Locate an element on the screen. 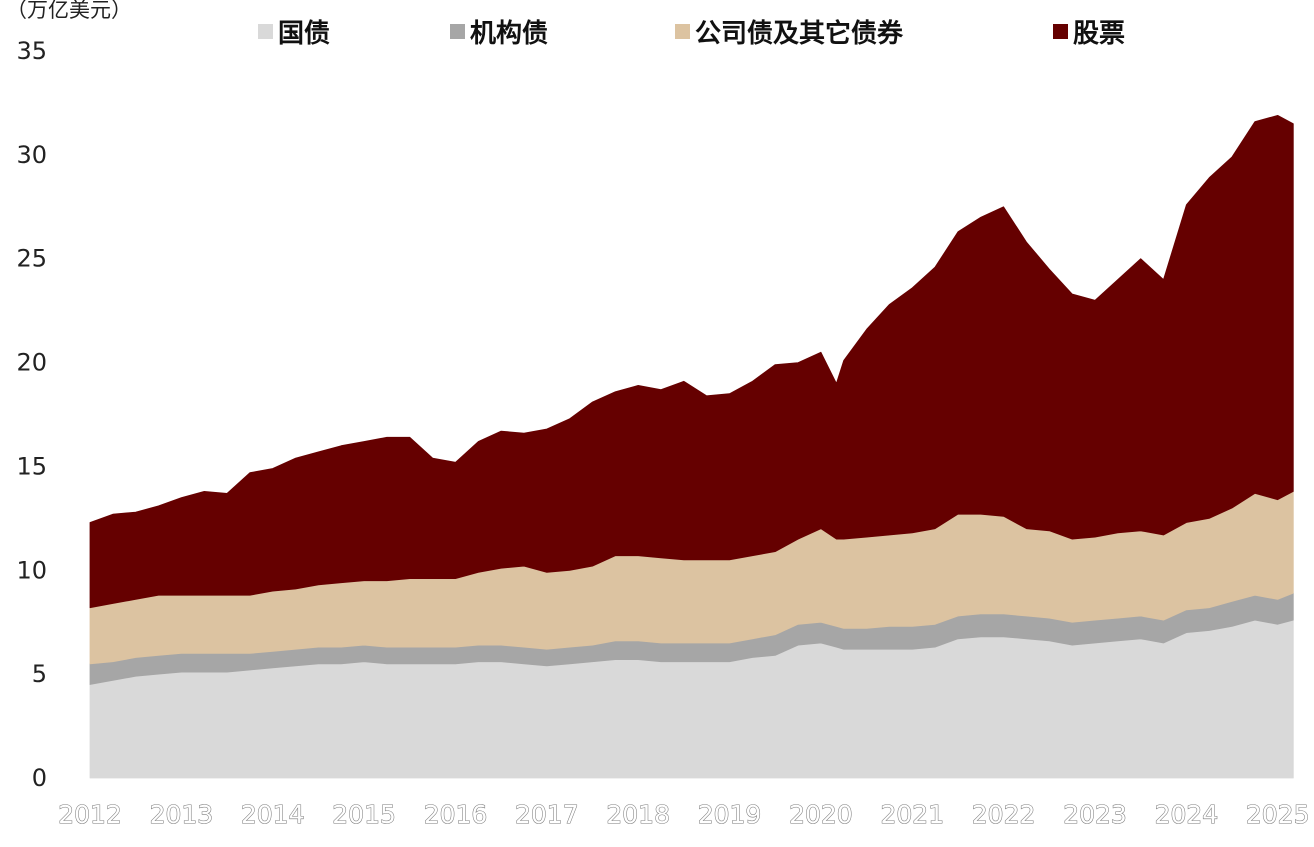  x-tick-label: 2015 is located at coordinates (364, 814).